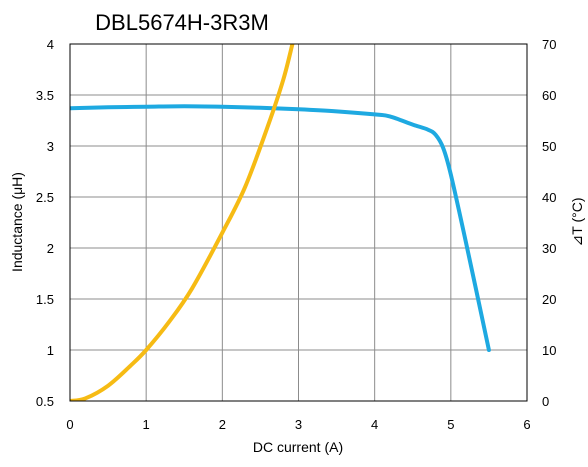 The height and width of the screenshot is (467, 588). What do you see at coordinates (549, 350) in the screenshot?
I see `y-tick-label-right: 10` at bounding box center [549, 350].